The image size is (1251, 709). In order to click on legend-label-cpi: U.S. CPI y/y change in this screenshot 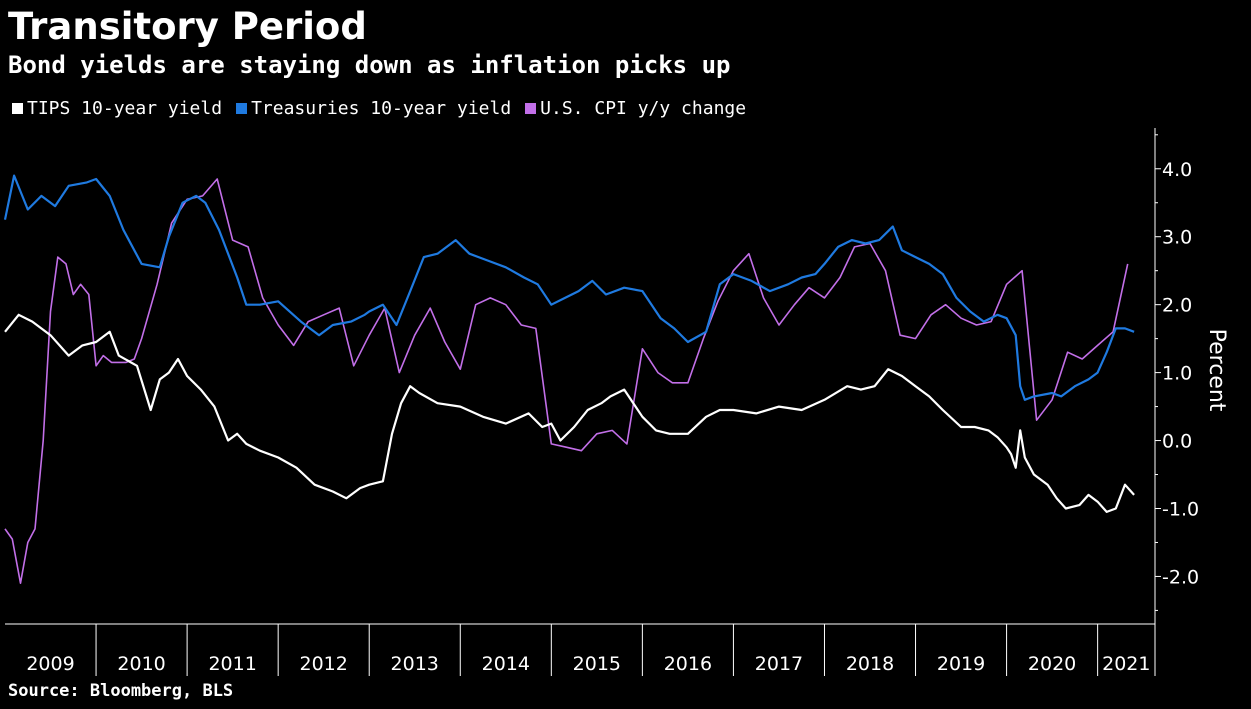, I will do `click(643, 108)`.